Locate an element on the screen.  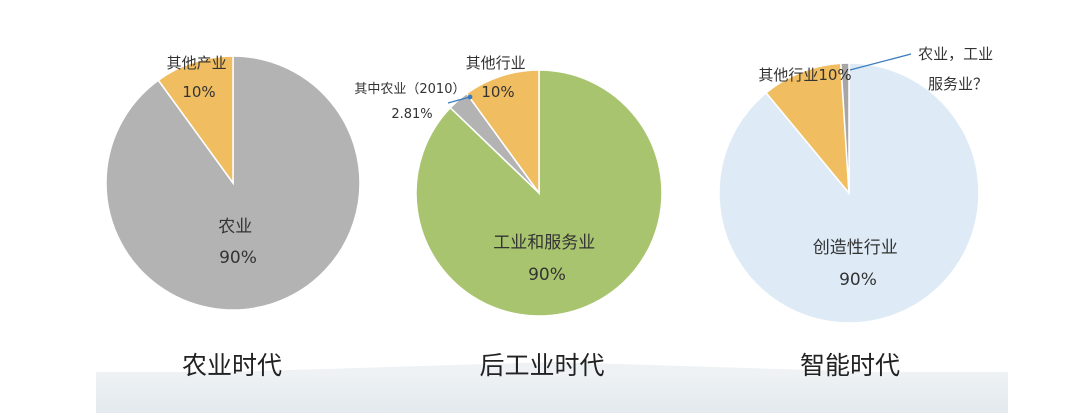
footer-band-peak is located at coordinates (552, 369).